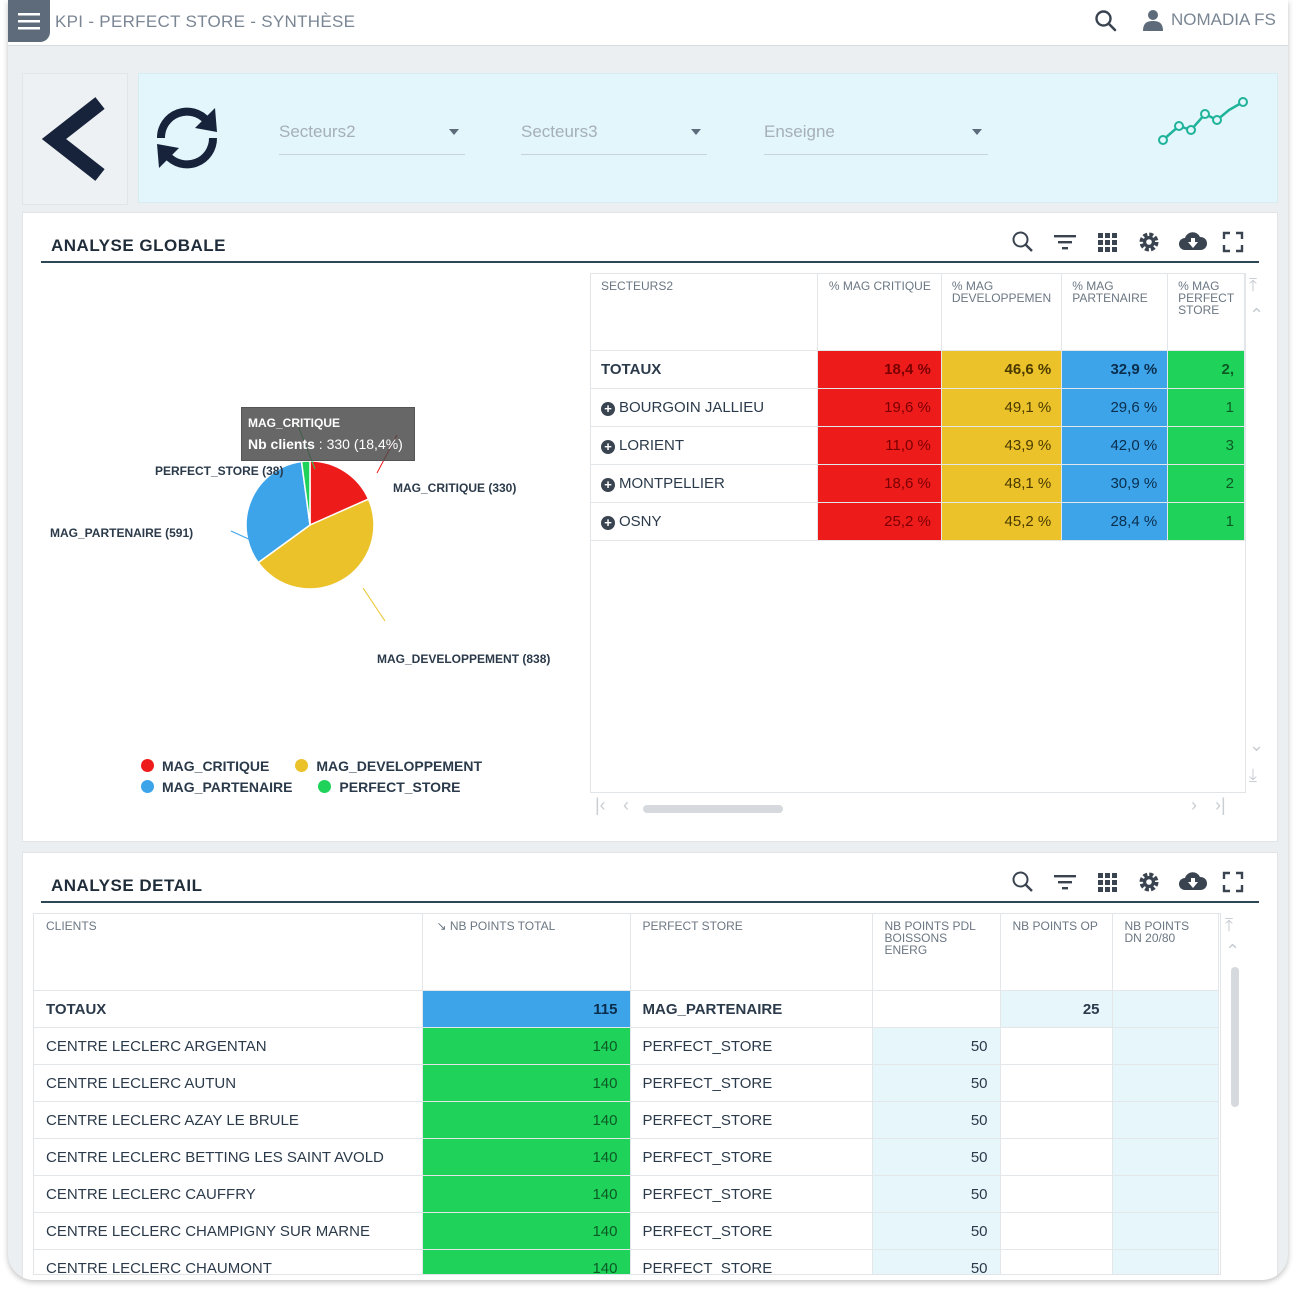 The height and width of the screenshot is (1296, 1296). I want to click on pie-slice-mag-partenaire, so click(278, 512).